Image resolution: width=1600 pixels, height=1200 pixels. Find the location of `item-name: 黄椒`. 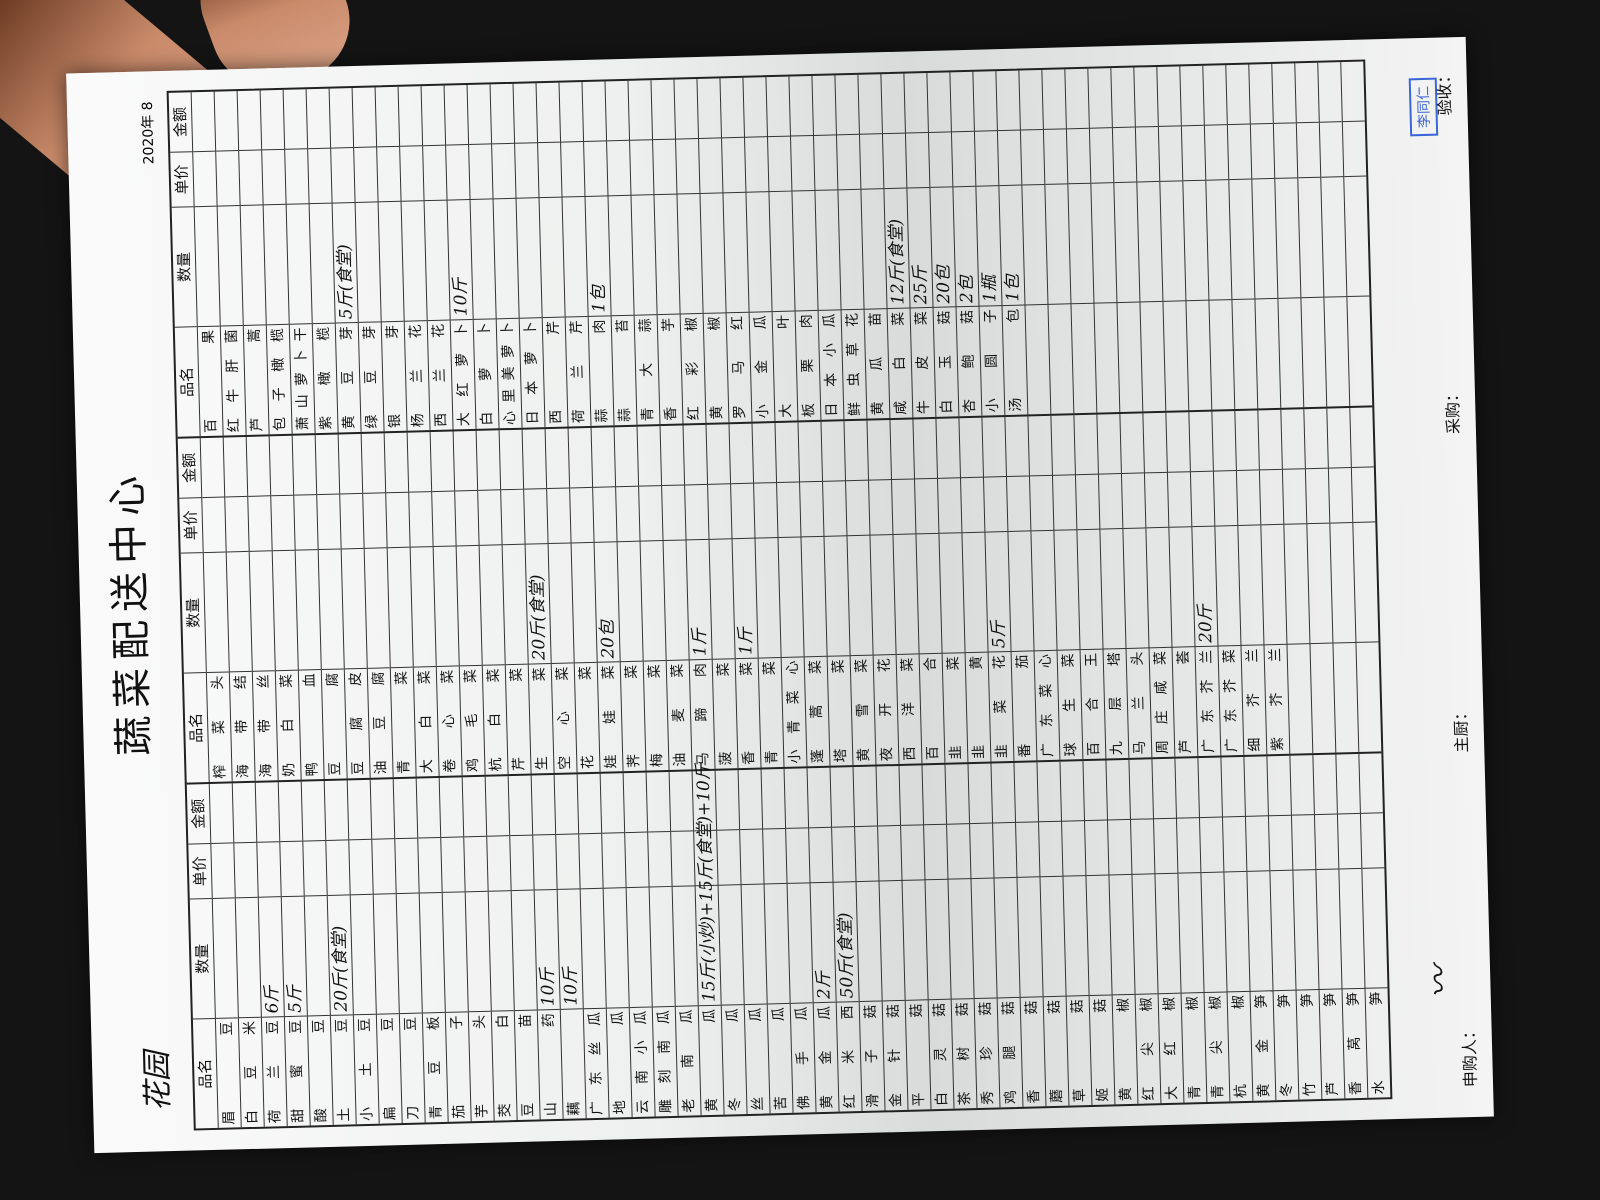

item-name: 黄椒 is located at coordinates (716, 367).